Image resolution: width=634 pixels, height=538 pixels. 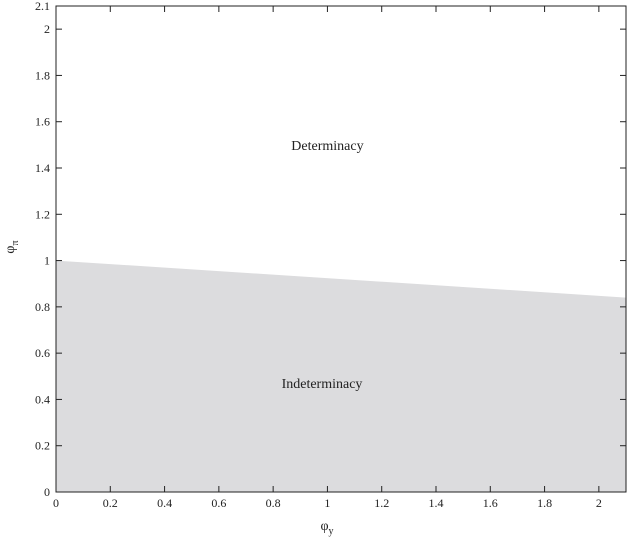 I want to click on y-tick-label: 2, so click(x=47, y=29).